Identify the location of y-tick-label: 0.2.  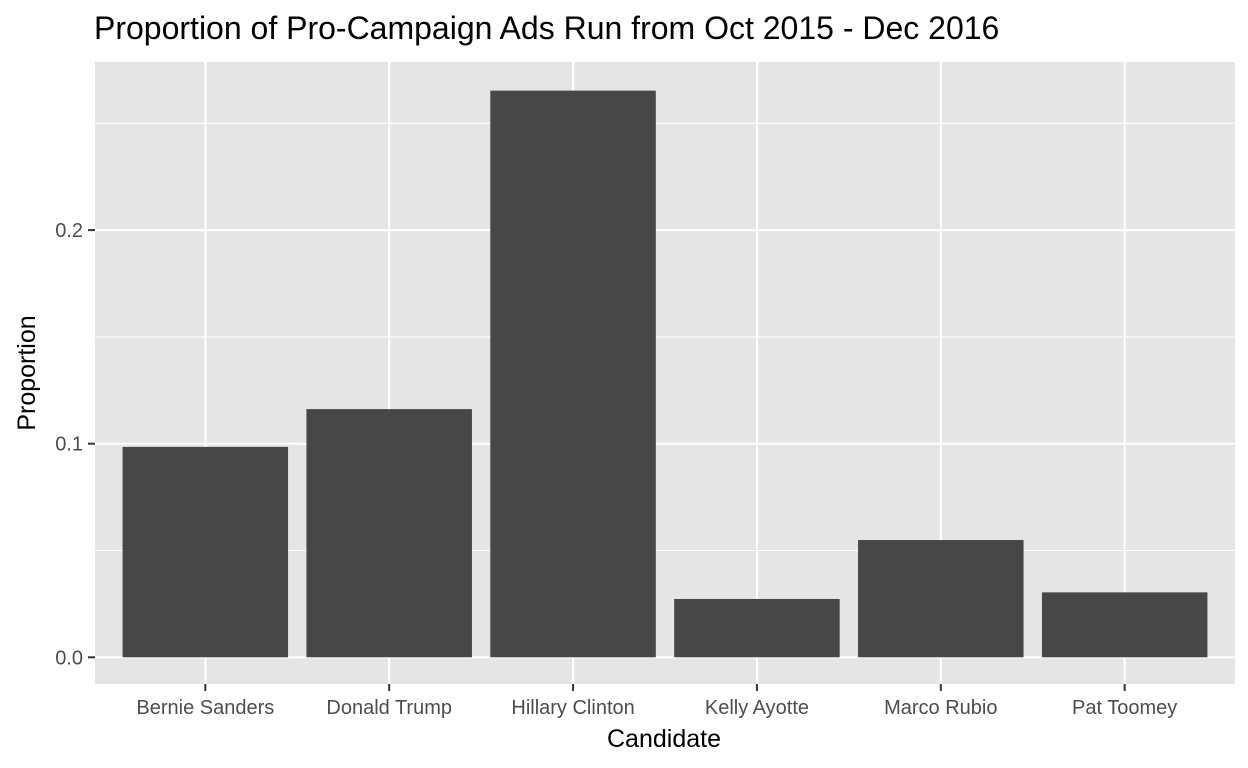
(69, 231).